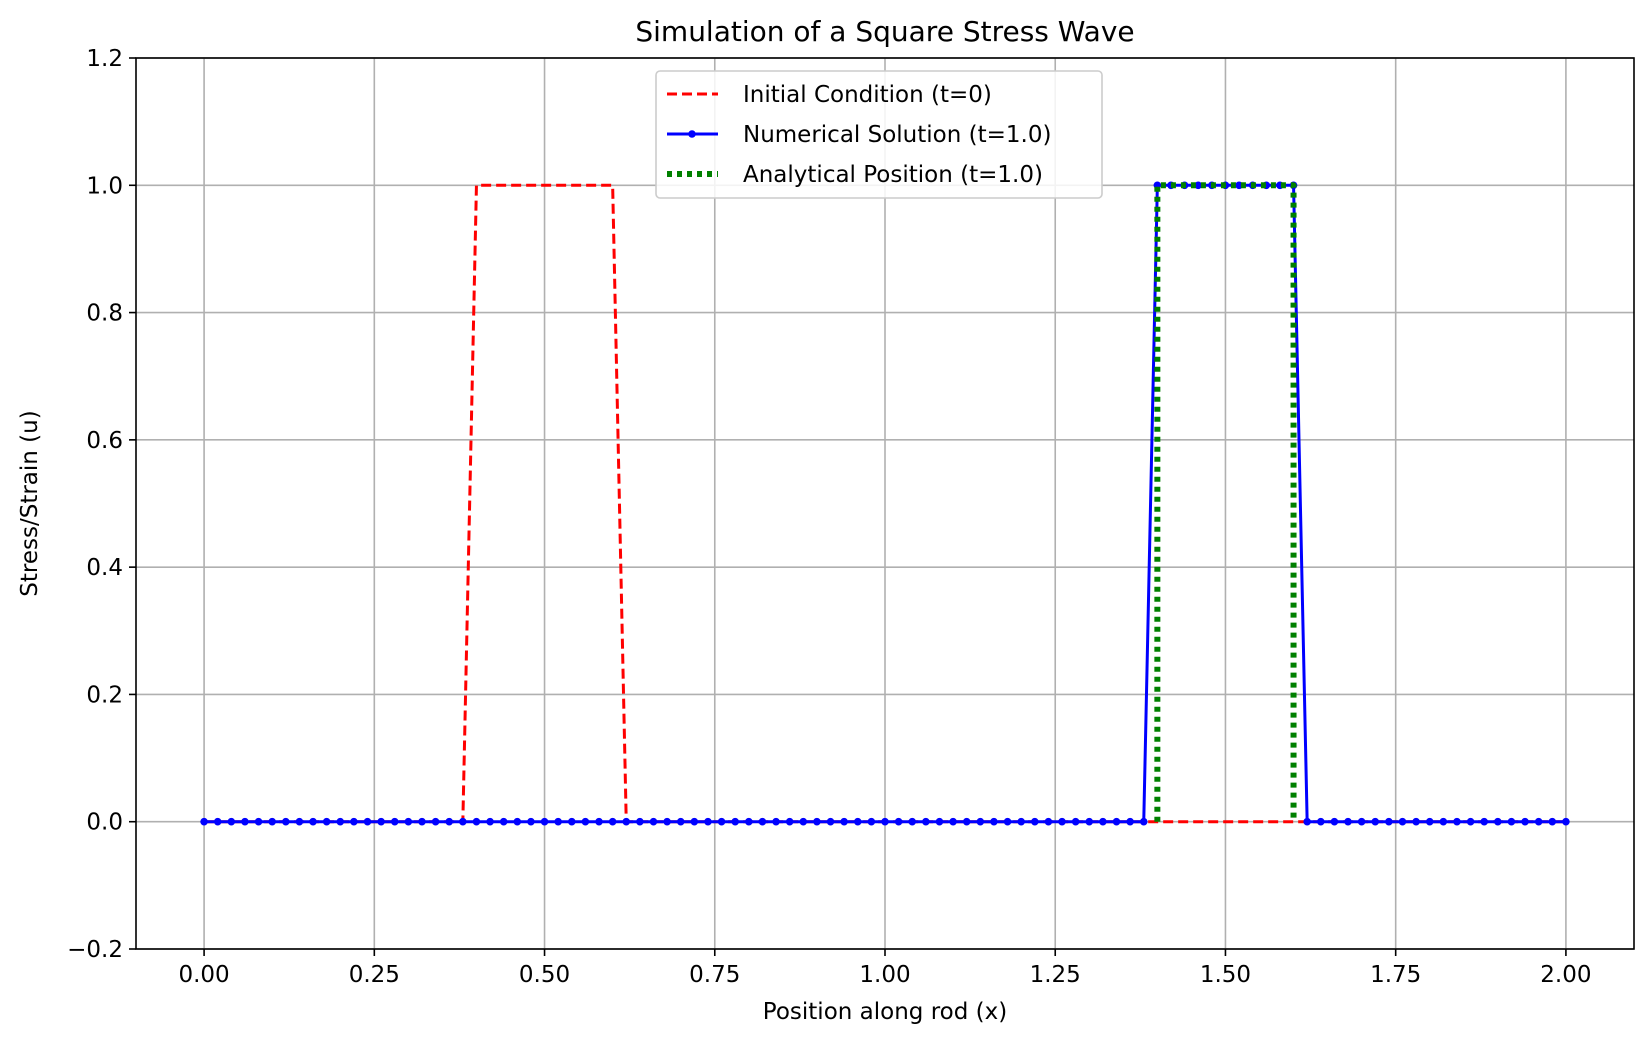 Image resolution: width=1646 pixels, height=1051 pixels. Describe the element at coordinates (1225, 502) in the screenshot. I see `series-line` at that location.